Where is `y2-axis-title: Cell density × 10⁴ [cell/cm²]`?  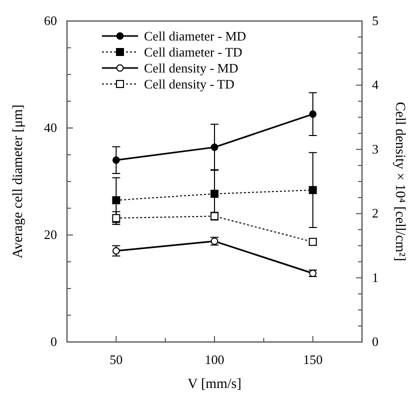
y2-axis-title: Cell density × 10⁴ [cell/cm²] is located at coordinates (399, 182).